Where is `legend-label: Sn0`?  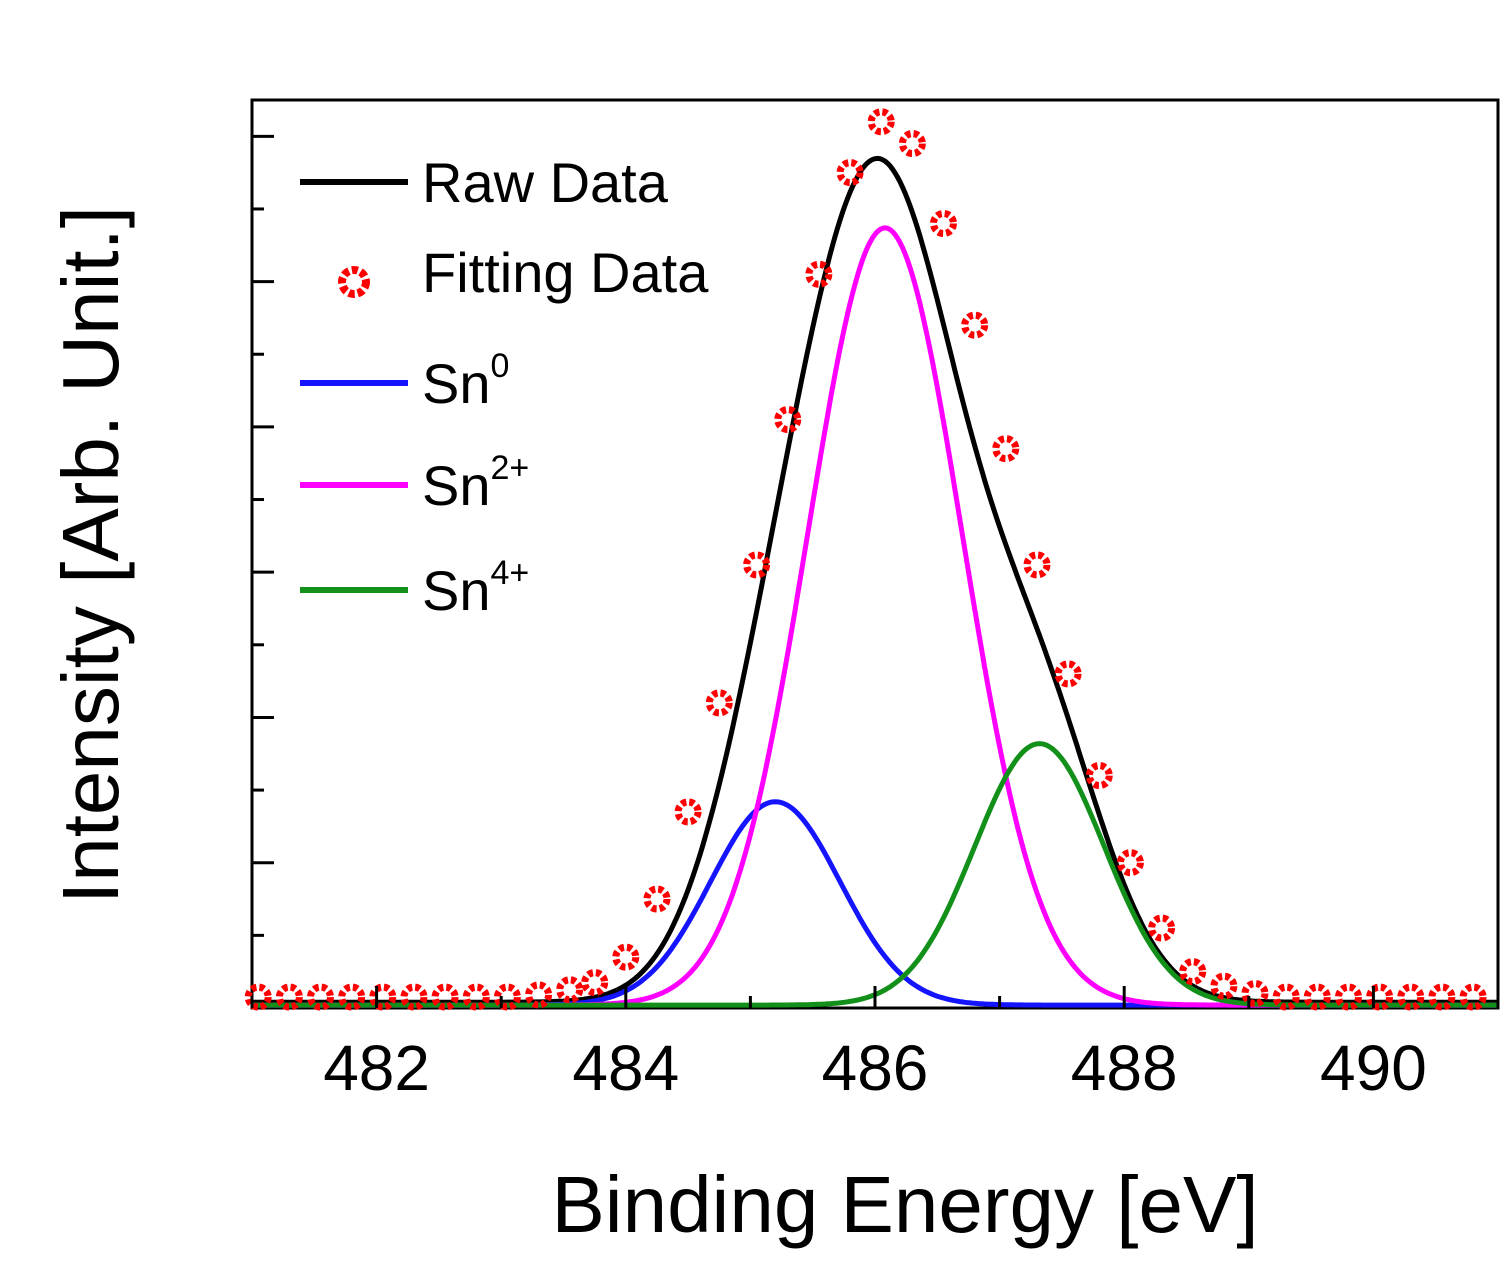
legend-label: Sn0 is located at coordinates (465, 381).